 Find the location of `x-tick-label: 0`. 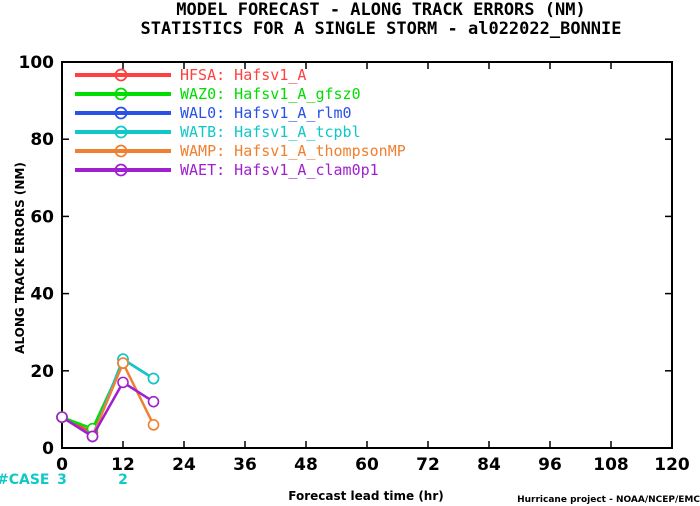

x-tick-label: 0 is located at coordinates (62, 465).